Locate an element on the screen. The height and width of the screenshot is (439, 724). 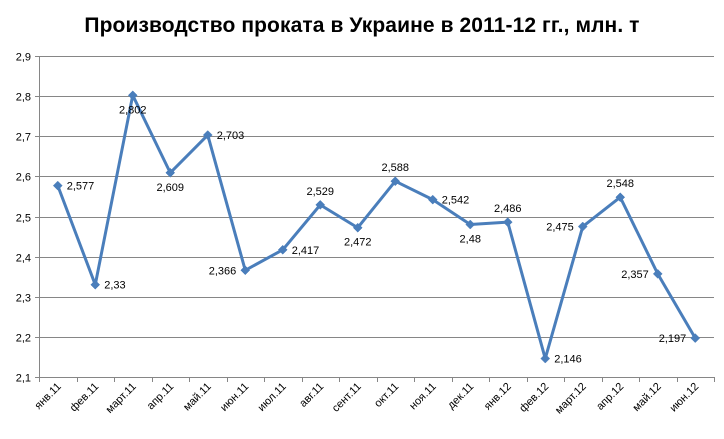
x-tick-label: апр.12 is located at coordinates (610, 397).